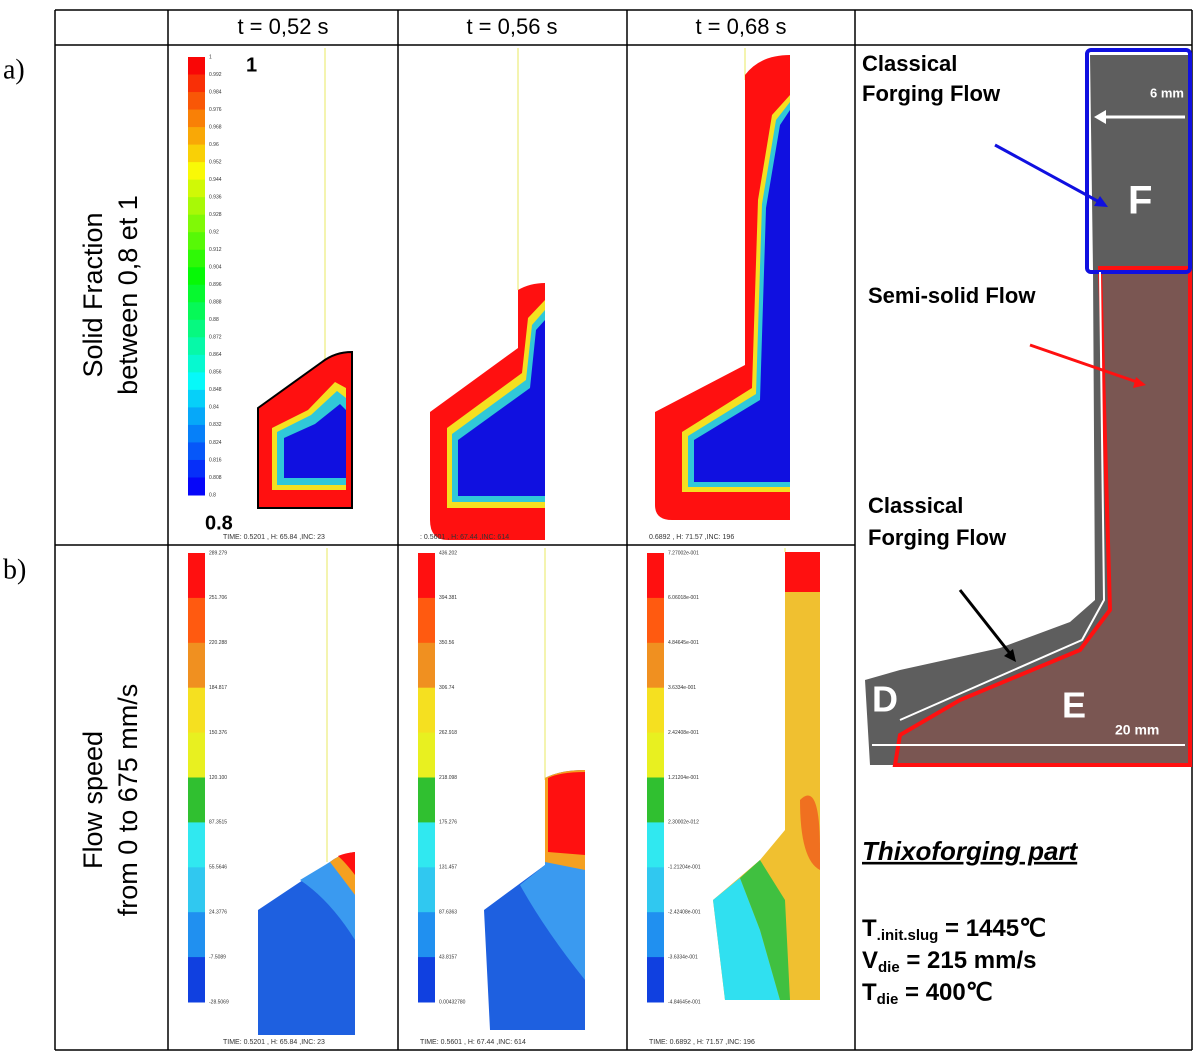 Image resolution: width=1198 pixels, height=1052 pixels. Describe the element at coordinates (128, 295) in the screenshot. I see `row-label: between 0,8 et 1` at that location.